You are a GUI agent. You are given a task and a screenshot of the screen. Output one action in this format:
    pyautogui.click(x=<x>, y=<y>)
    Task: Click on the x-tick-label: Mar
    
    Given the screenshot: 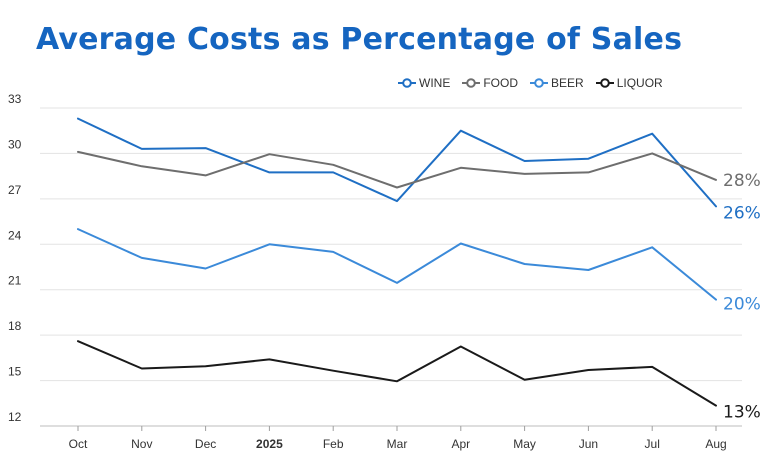 What is the action you would take?
    pyautogui.click(x=397, y=444)
    